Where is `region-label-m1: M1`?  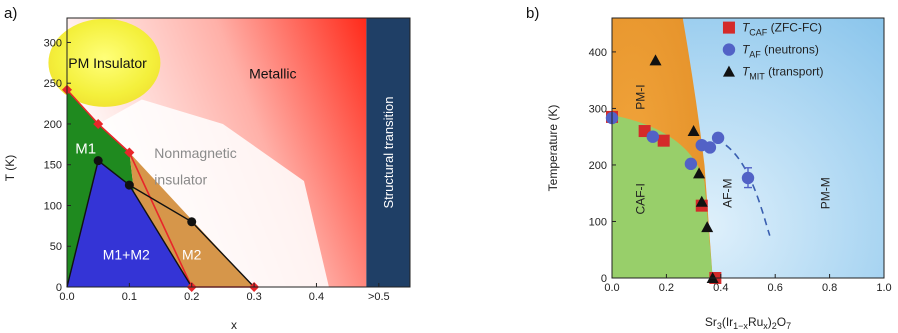 region-label-m1: M1 is located at coordinates (85, 148).